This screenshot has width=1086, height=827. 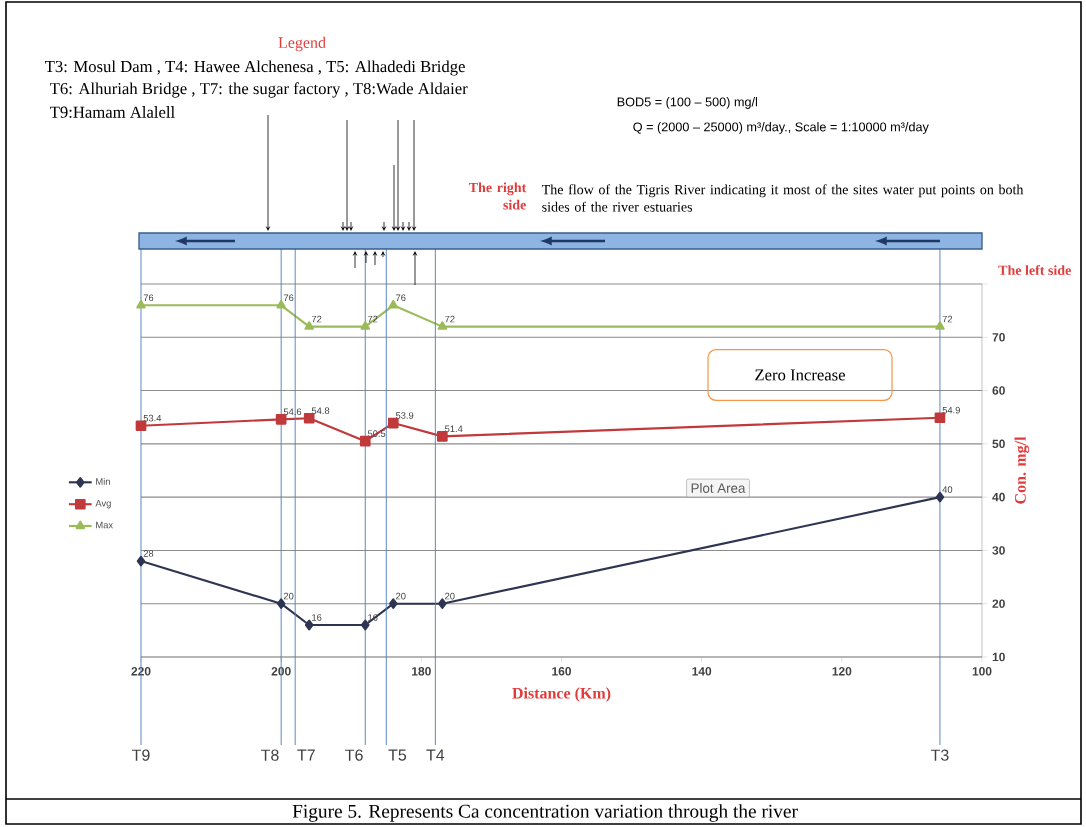 I want to click on legend-label: Min, so click(x=103, y=481).